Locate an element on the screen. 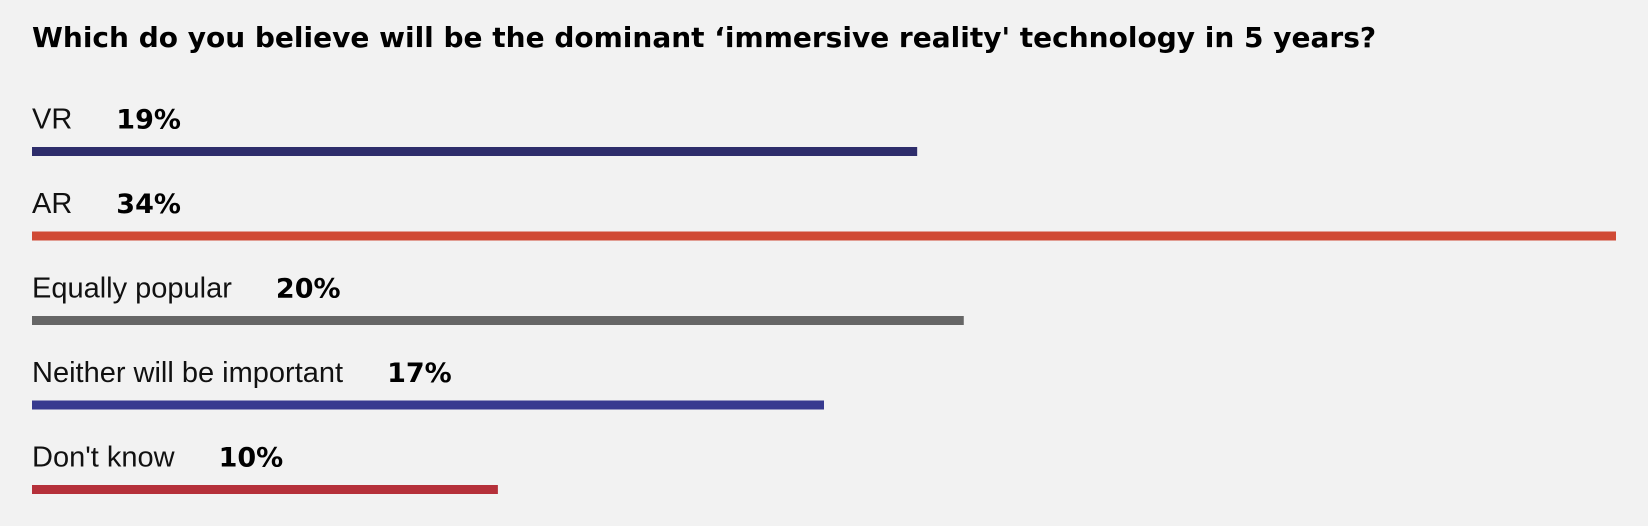 The height and width of the screenshot is (526, 1648). value-label: 20% is located at coordinates (308, 289).